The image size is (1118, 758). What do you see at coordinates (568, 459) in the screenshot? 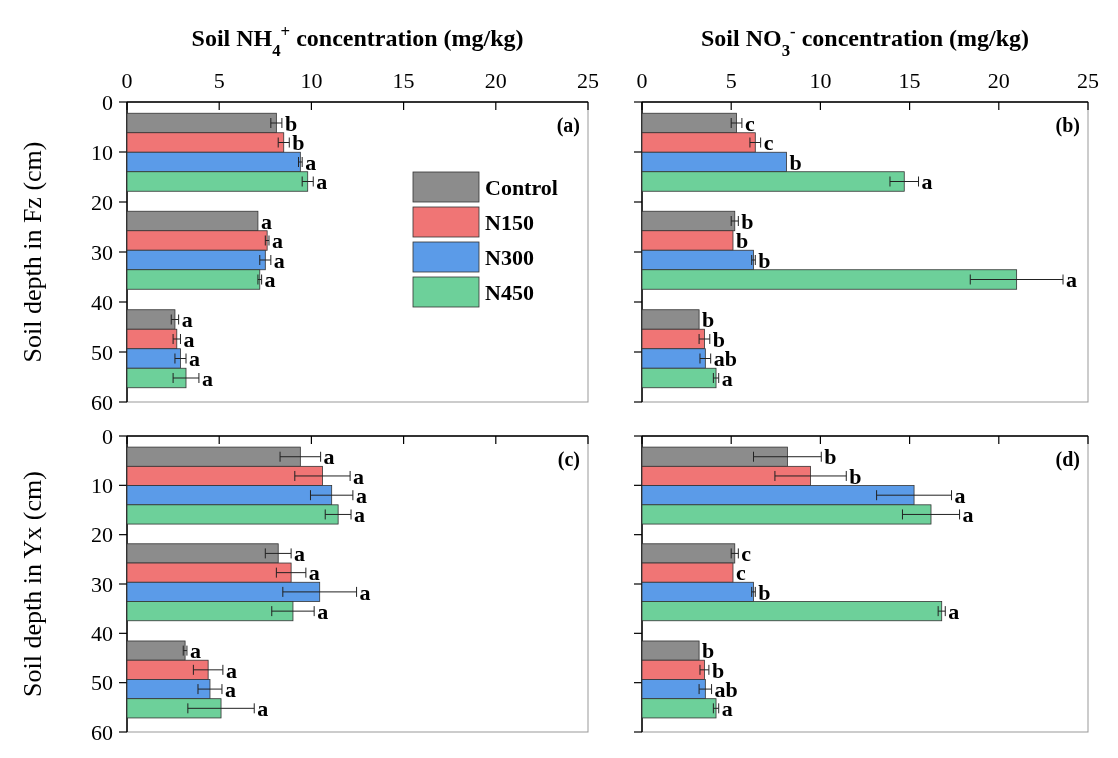
I see `annotation: (c)` at bounding box center [568, 459].